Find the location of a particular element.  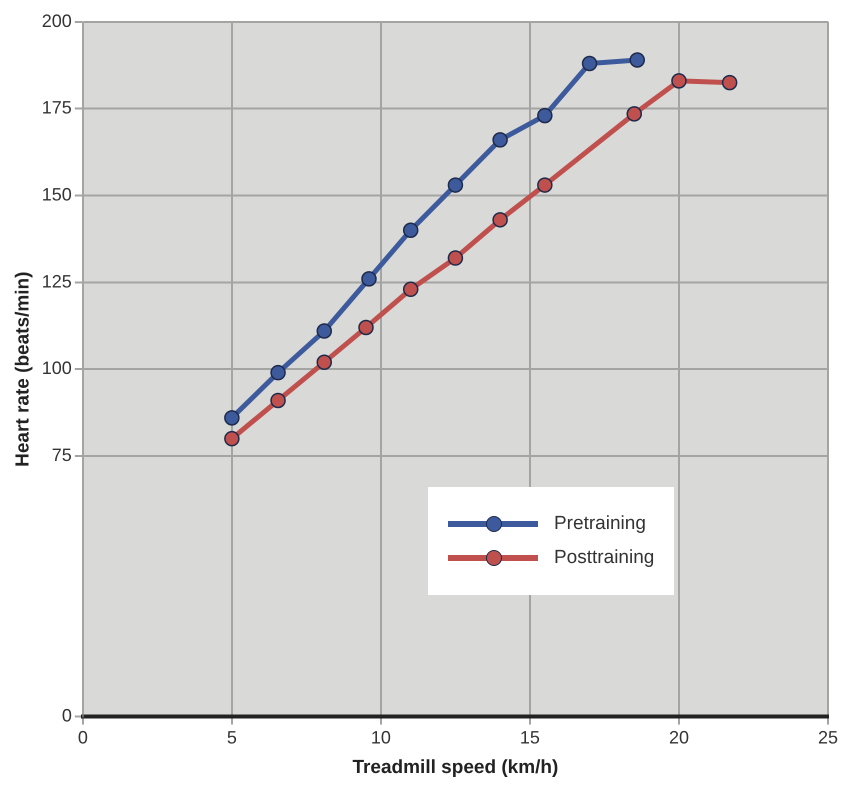

y-tick-label: 125 is located at coordinates (57, 281).